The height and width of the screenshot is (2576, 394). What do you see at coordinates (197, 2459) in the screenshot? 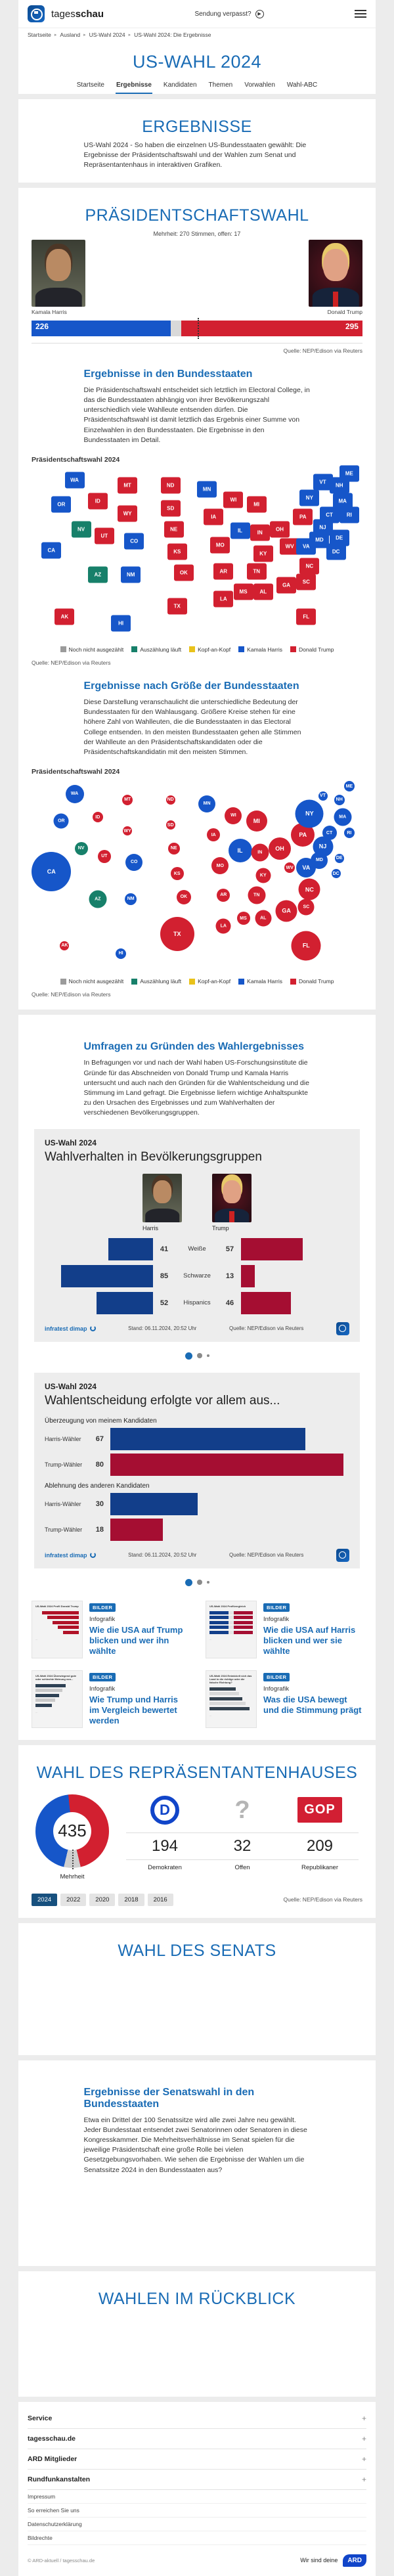
I see `footer-section-ardmitglieder: ARD Mitglieder +` at bounding box center [197, 2459].